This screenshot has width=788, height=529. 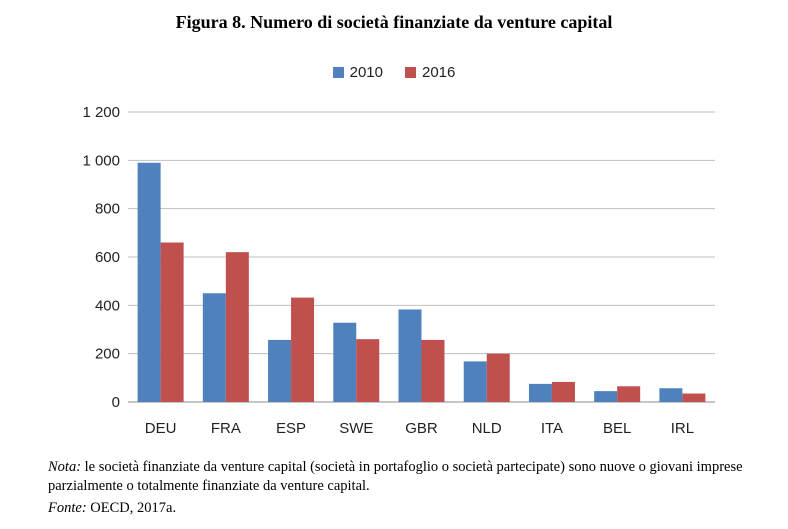 I want to click on y-tick-label: 600, so click(x=107, y=257).